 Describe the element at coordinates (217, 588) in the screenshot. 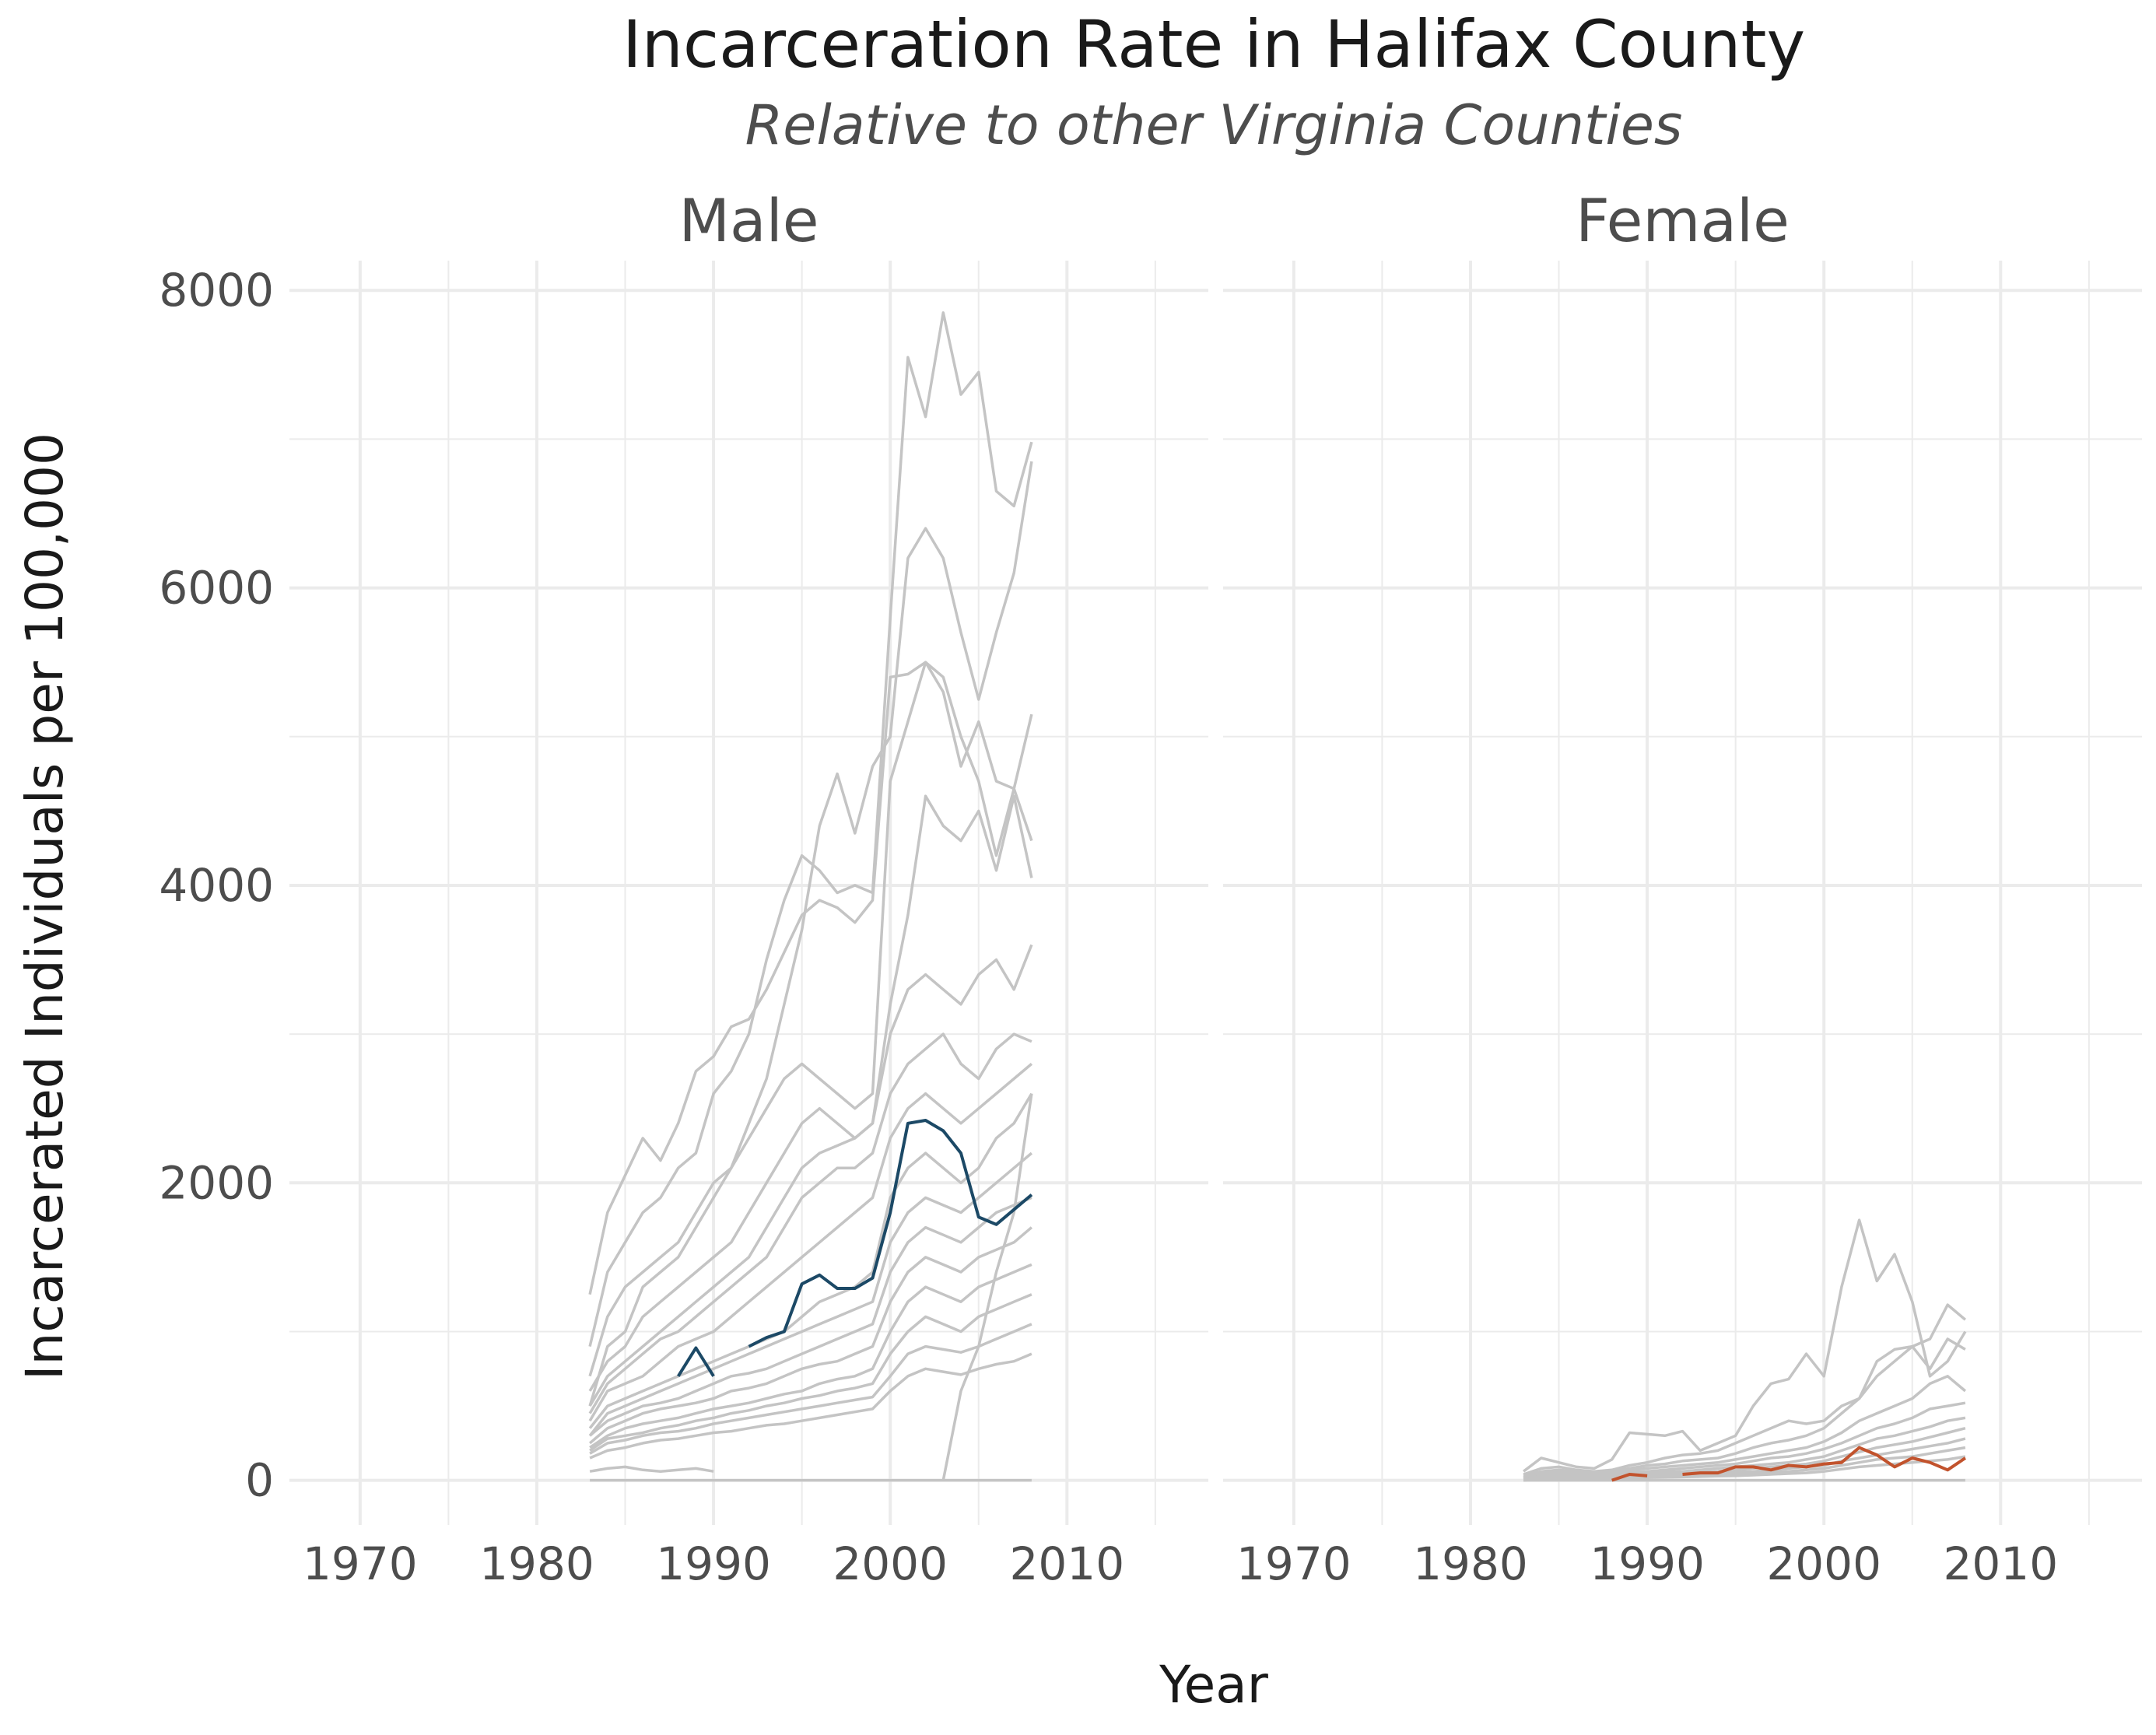

I see `y-tick-label: 6000` at that location.